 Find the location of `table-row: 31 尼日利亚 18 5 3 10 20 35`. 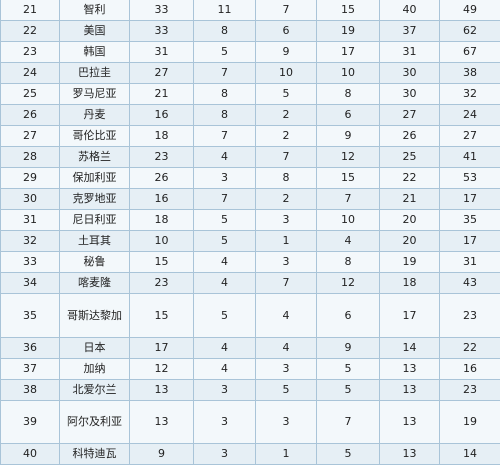

table-row: 31 尼日利亚 18 5 3 10 20 35 is located at coordinates (250, 220).